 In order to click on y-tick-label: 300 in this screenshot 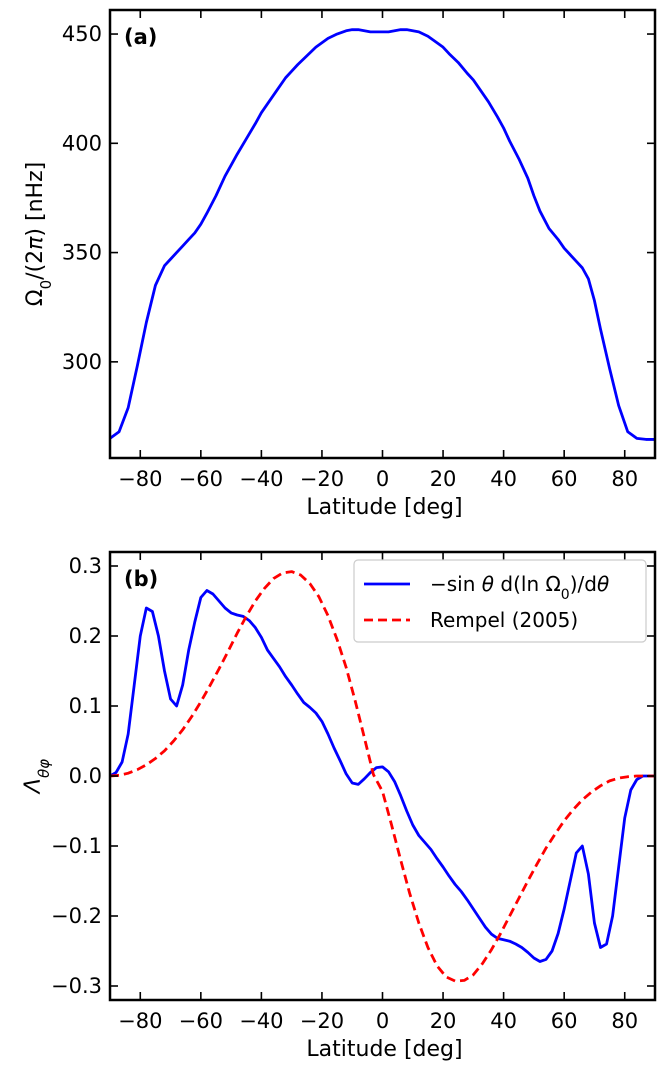, I will do `click(82, 362)`.